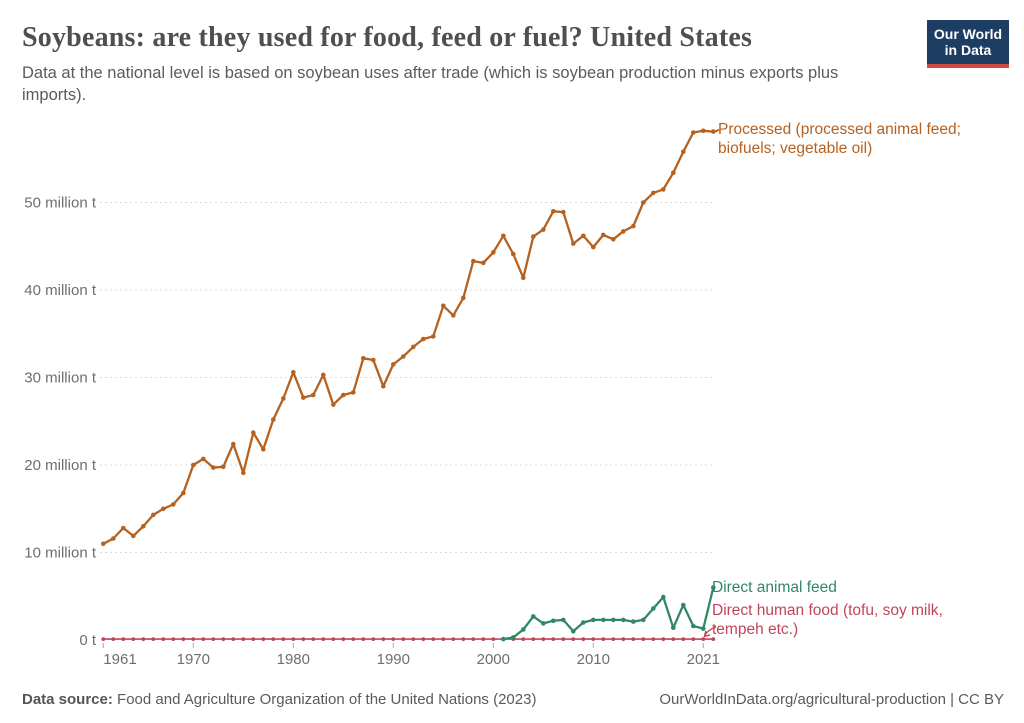 The width and height of the screenshot is (1024, 723). Describe the element at coordinates (755, 629) in the screenshot. I see `series-label-direct-human-food-line2: tempeh etc.)` at that location.